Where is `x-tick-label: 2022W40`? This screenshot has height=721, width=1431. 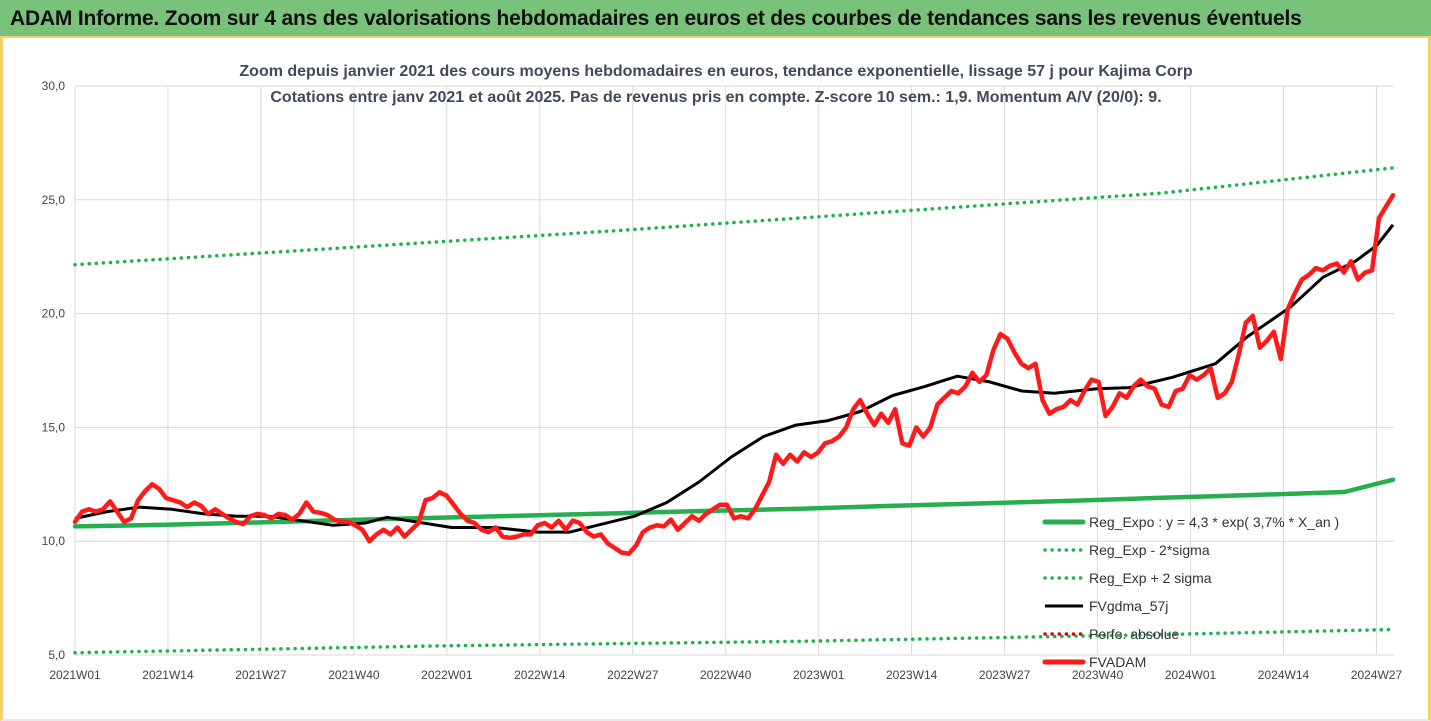 x-tick-label: 2022W40 is located at coordinates (726, 675).